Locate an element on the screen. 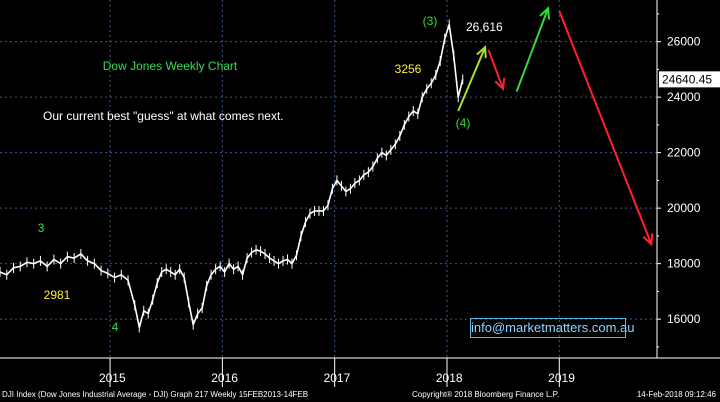 The height and width of the screenshot is (402, 720). y-tick-label: 24000 is located at coordinates (684, 97).